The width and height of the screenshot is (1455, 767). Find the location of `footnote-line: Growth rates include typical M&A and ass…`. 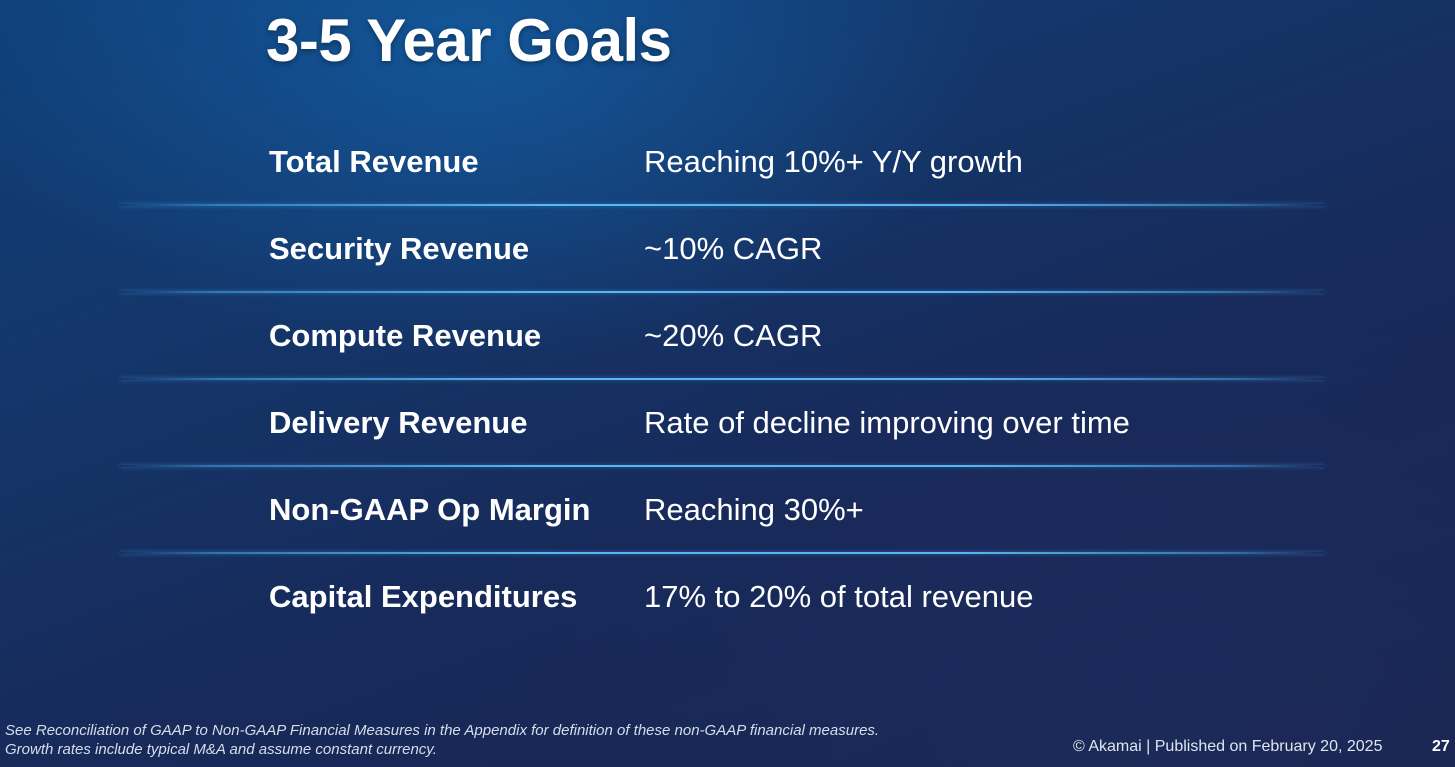

footnote-line: Growth rates include typical M&A and ass… is located at coordinates (221, 749).